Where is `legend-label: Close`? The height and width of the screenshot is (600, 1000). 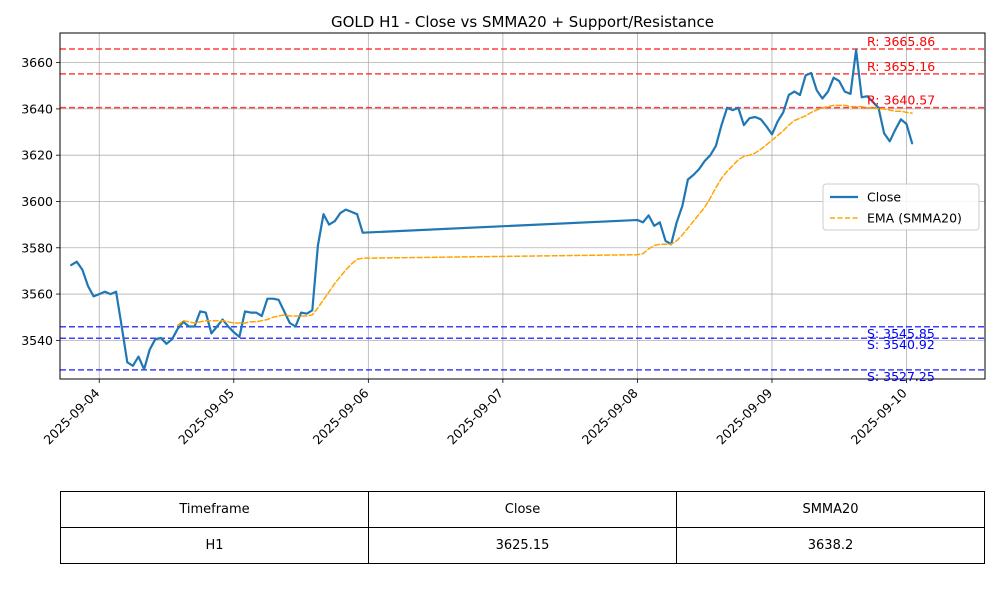 legend-label: Close is located at coordinates (884, 197).